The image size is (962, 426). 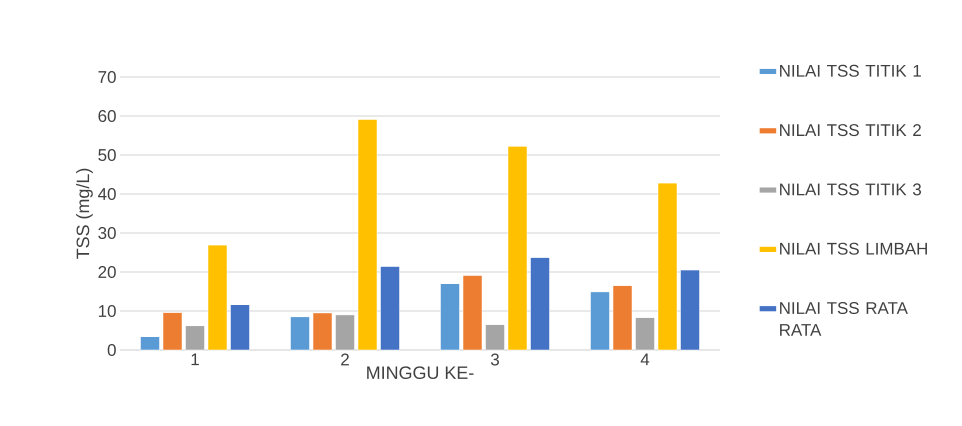 What do you see at coordinates (494, 360) in the screenshot?
I see `x-tick-label: 3` at bounding box center [494, 360].